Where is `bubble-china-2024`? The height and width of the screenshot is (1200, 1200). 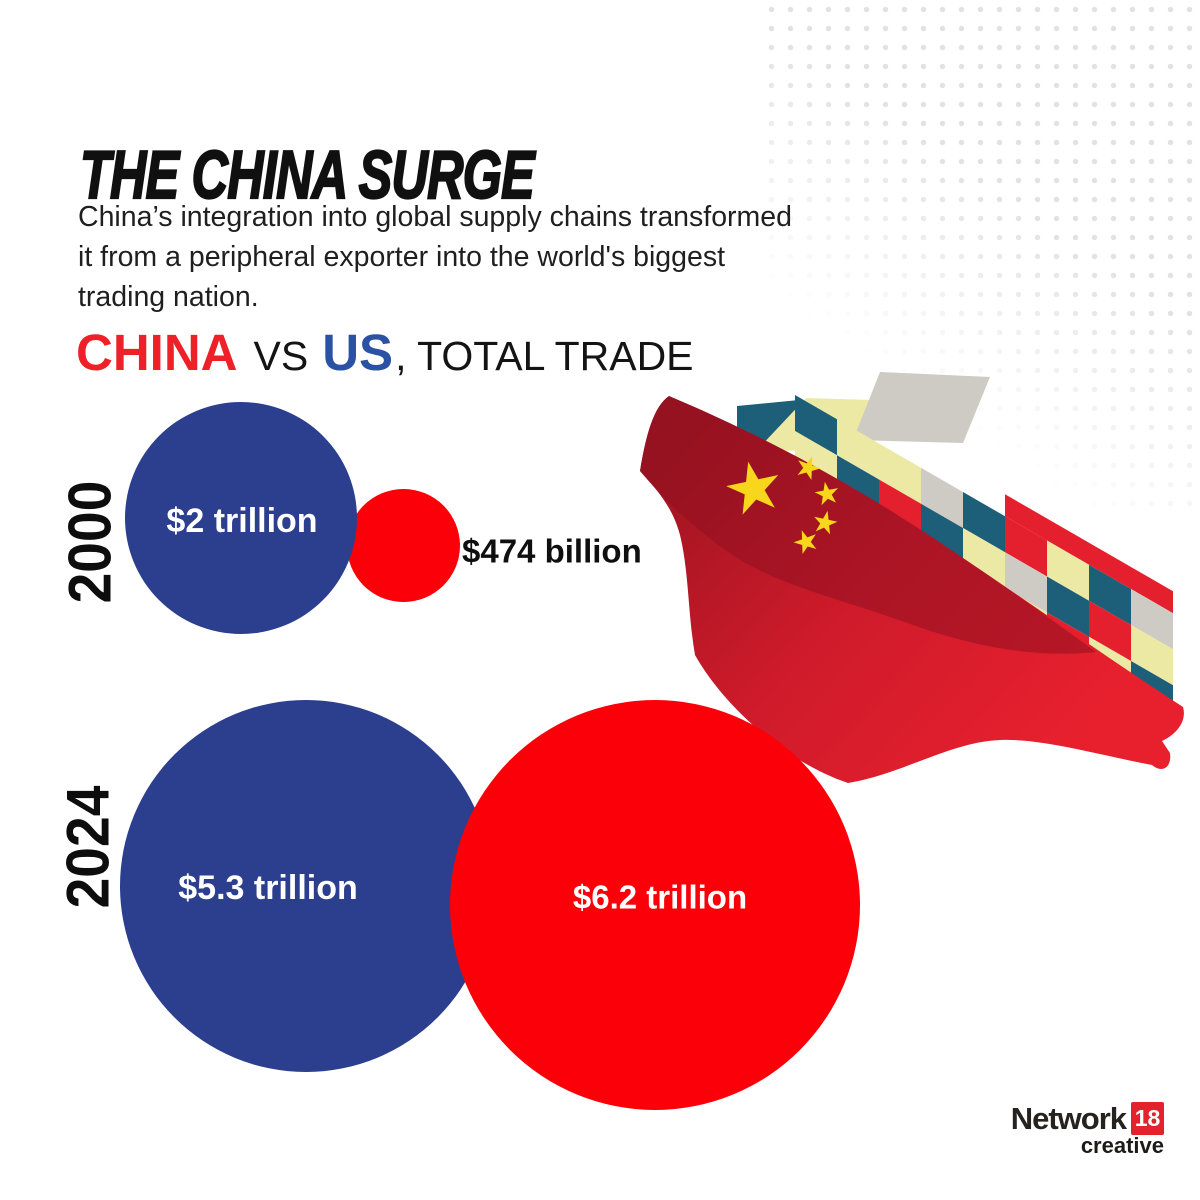 bubble-china-2024 is located at coordinates (655, 905).